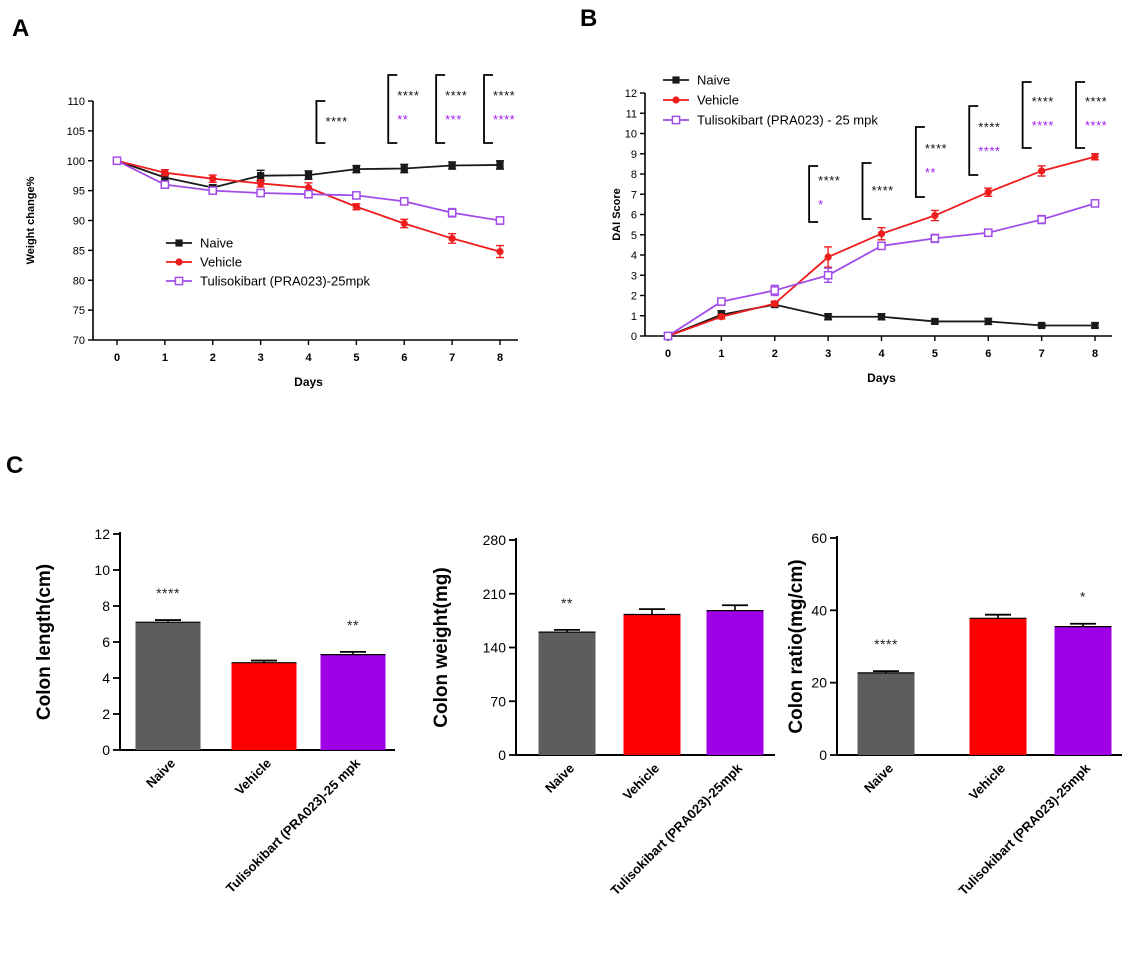 This screenshot has height=957, width=1141. What do you see at coordinates (502, 755) in the screenshot?
I see `y-tick-label: 0` at bounding box center [502, 755].